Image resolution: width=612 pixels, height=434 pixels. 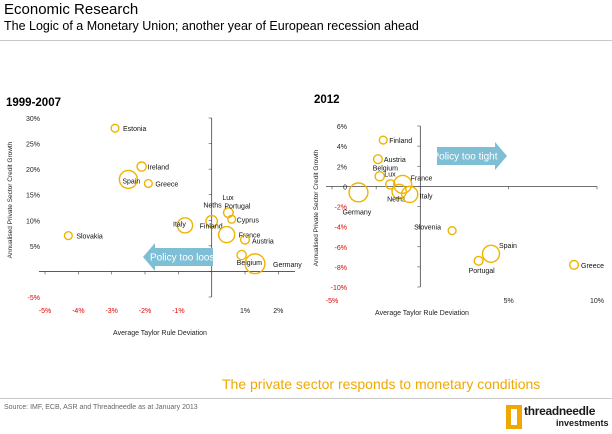 What do you see at coordinates (379, 176) in the screenshot?
I see `c1-point-belgium` at bounding box center [379, 176].